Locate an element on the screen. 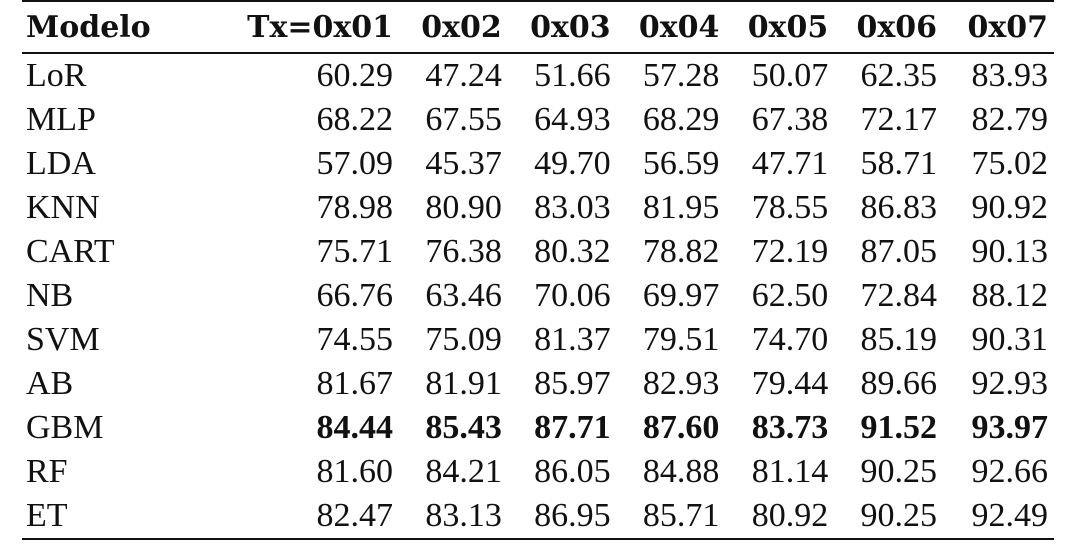 The width and height of the screenshot is (1076, 552). value-cell: 78.55 is located at coordinates (790, 207).